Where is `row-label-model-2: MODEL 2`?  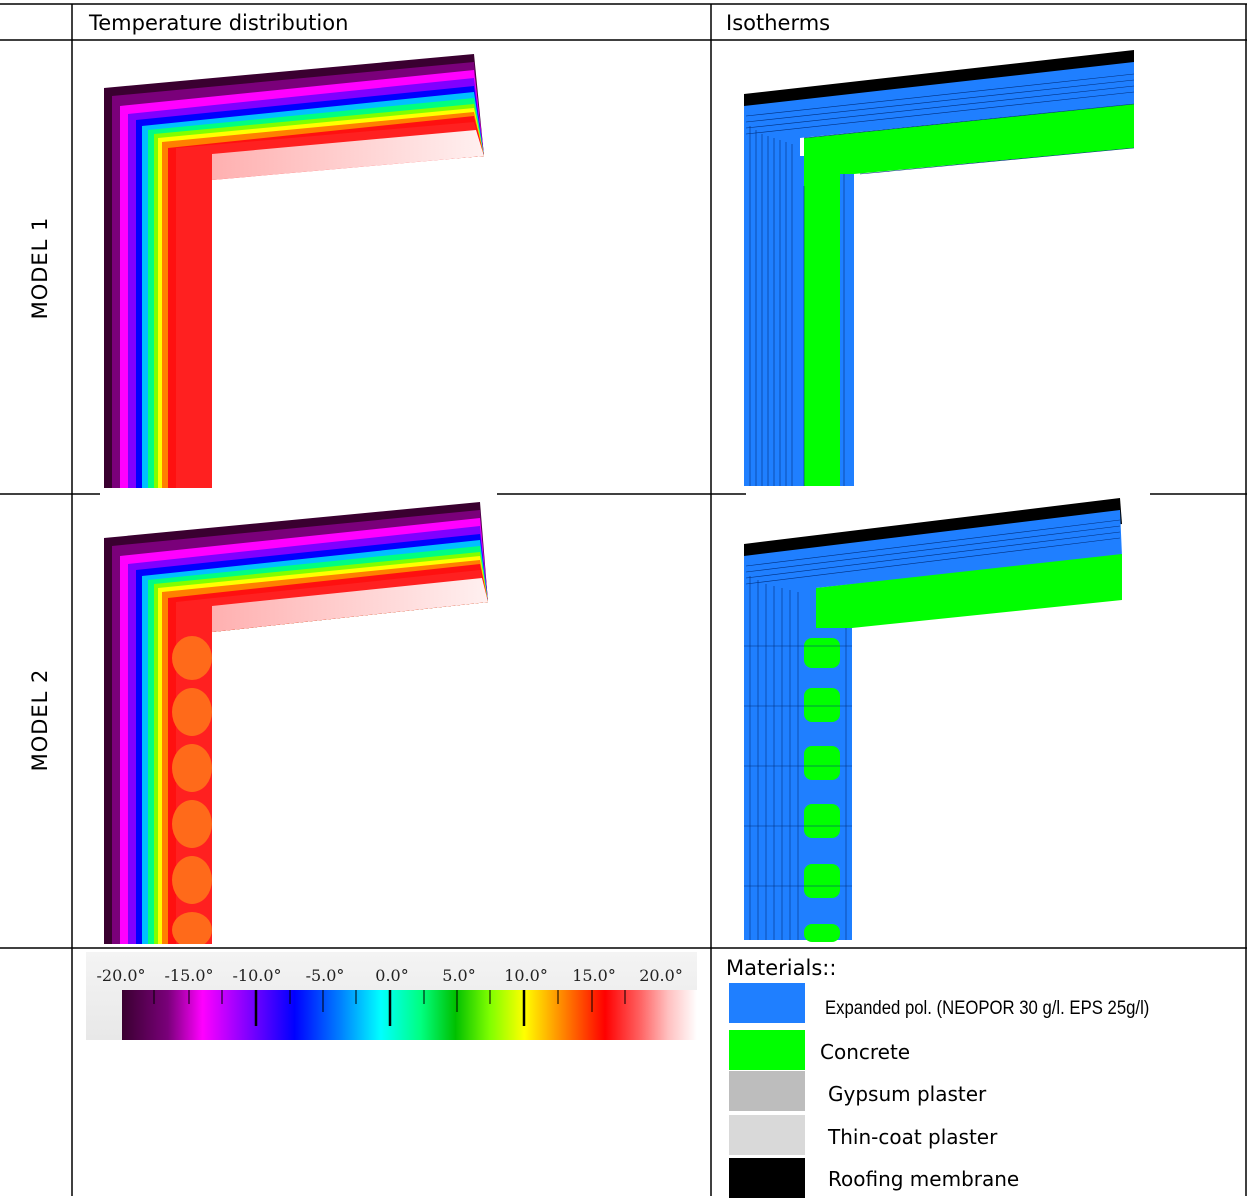 row-label-model-2: MODEL 2 is located at coordinates (40, 720).